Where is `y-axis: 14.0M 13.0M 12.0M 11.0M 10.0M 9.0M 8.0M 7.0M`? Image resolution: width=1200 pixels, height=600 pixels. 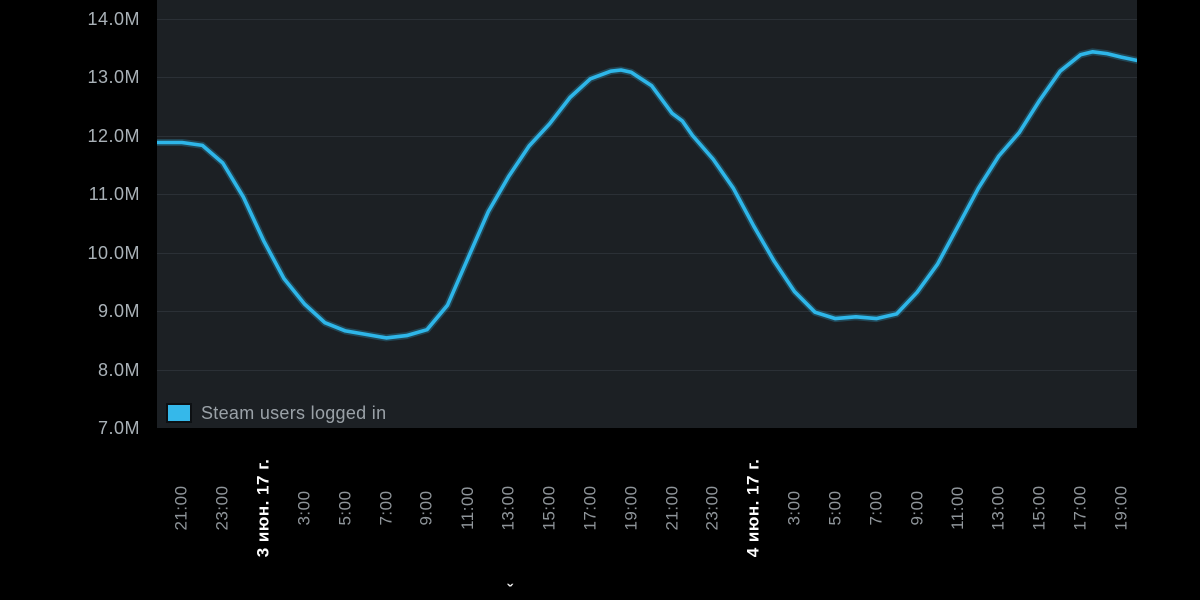 y-axis: 14.0M 13.0M 12.0M 11.0M 10.0M 9.0M 8.0M 7.0M is located at coordinates (88, 220).